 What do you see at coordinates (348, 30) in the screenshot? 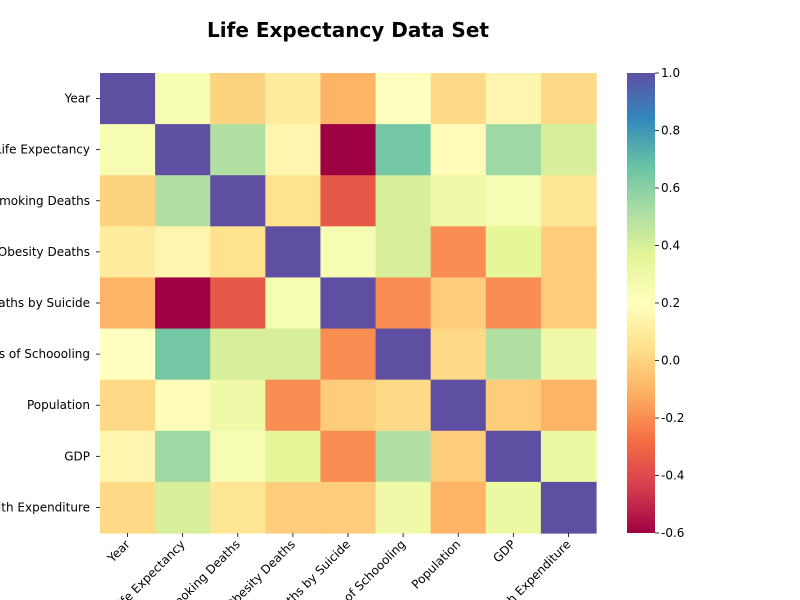
I see `chart-title: Life Expectancy Data Set` at bounding box center [348, 30].